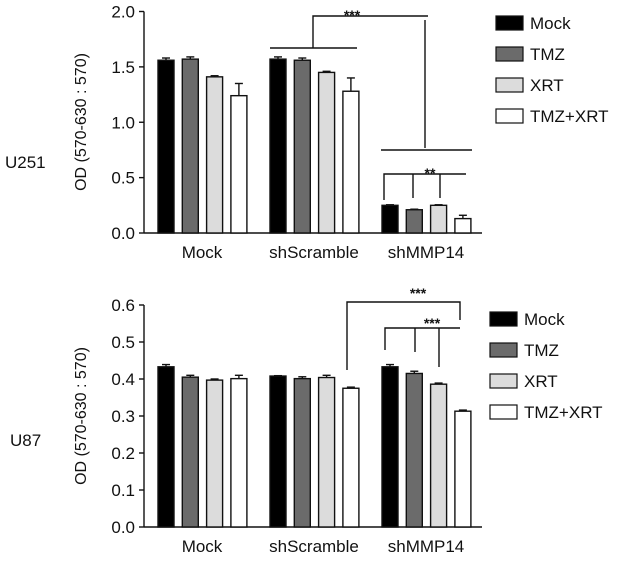  I want to click on y-tick-label: 0.6, so click(123, 305).